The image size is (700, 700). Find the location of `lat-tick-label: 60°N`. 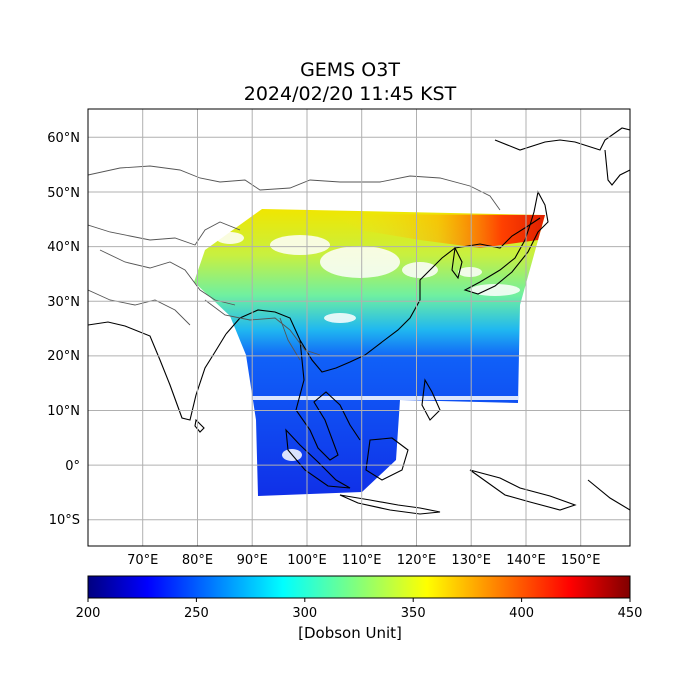

lat-tick-label: 60°N is located at coordinates (63, 138).